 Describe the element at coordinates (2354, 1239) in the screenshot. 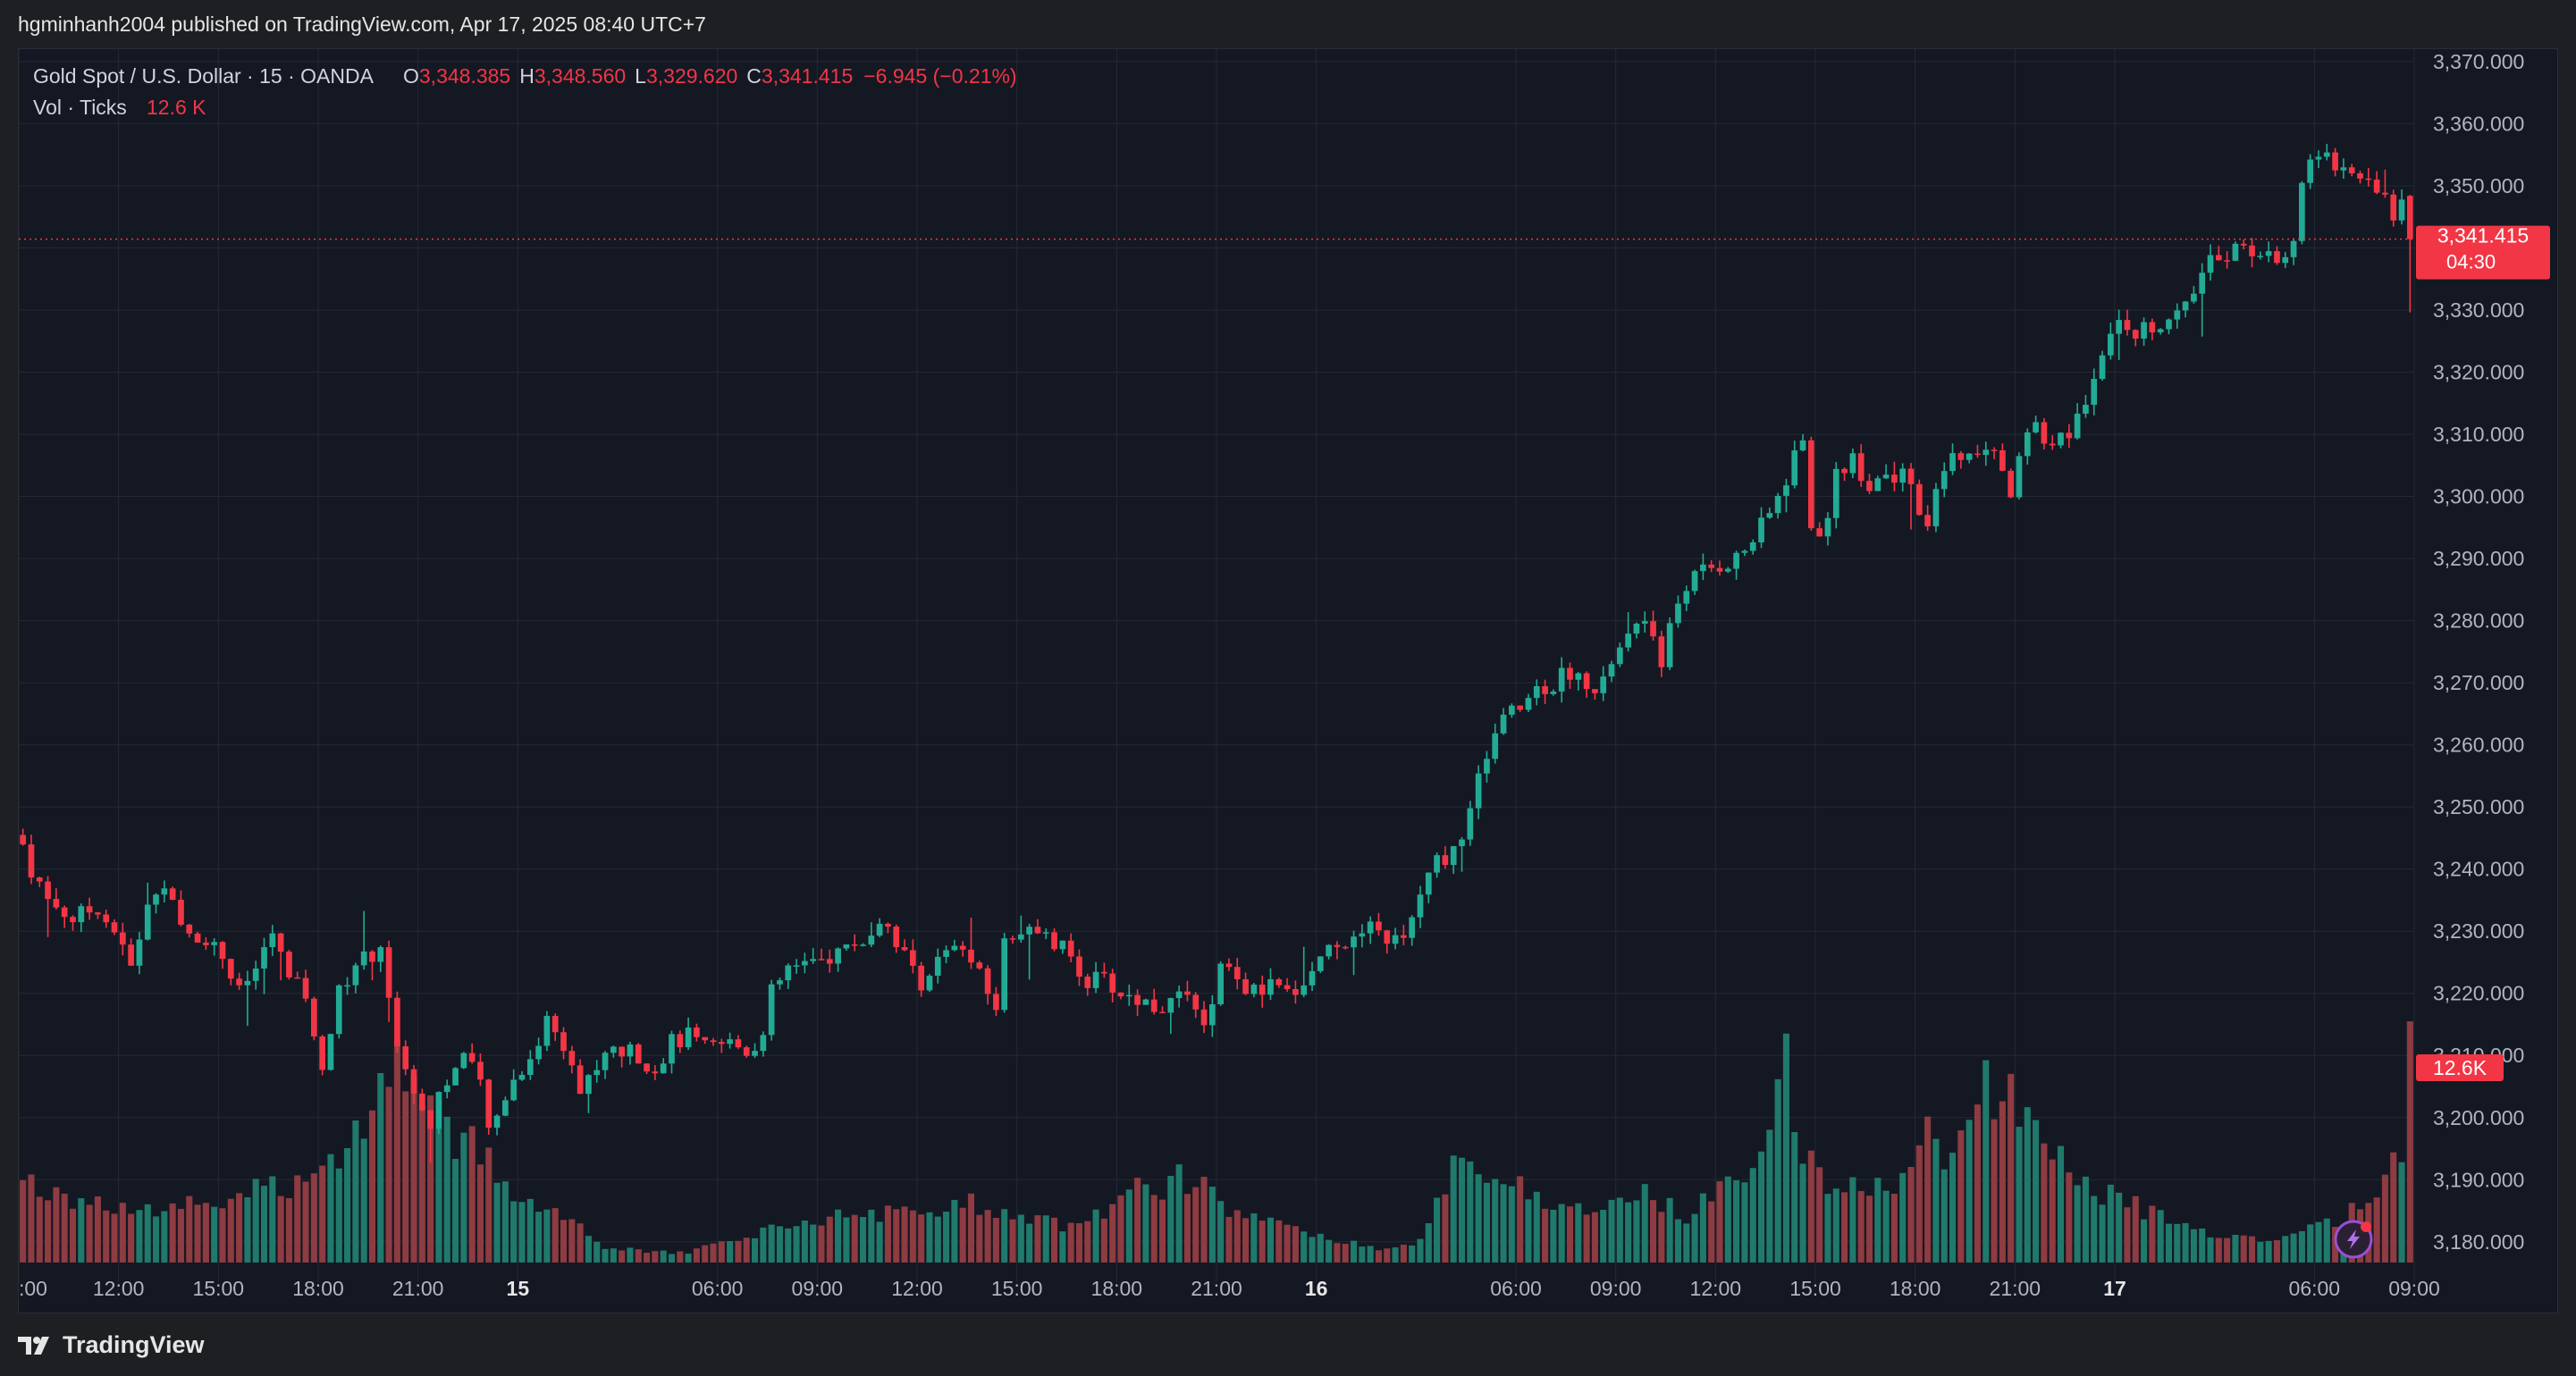

I see `lightning-icon` at that location.